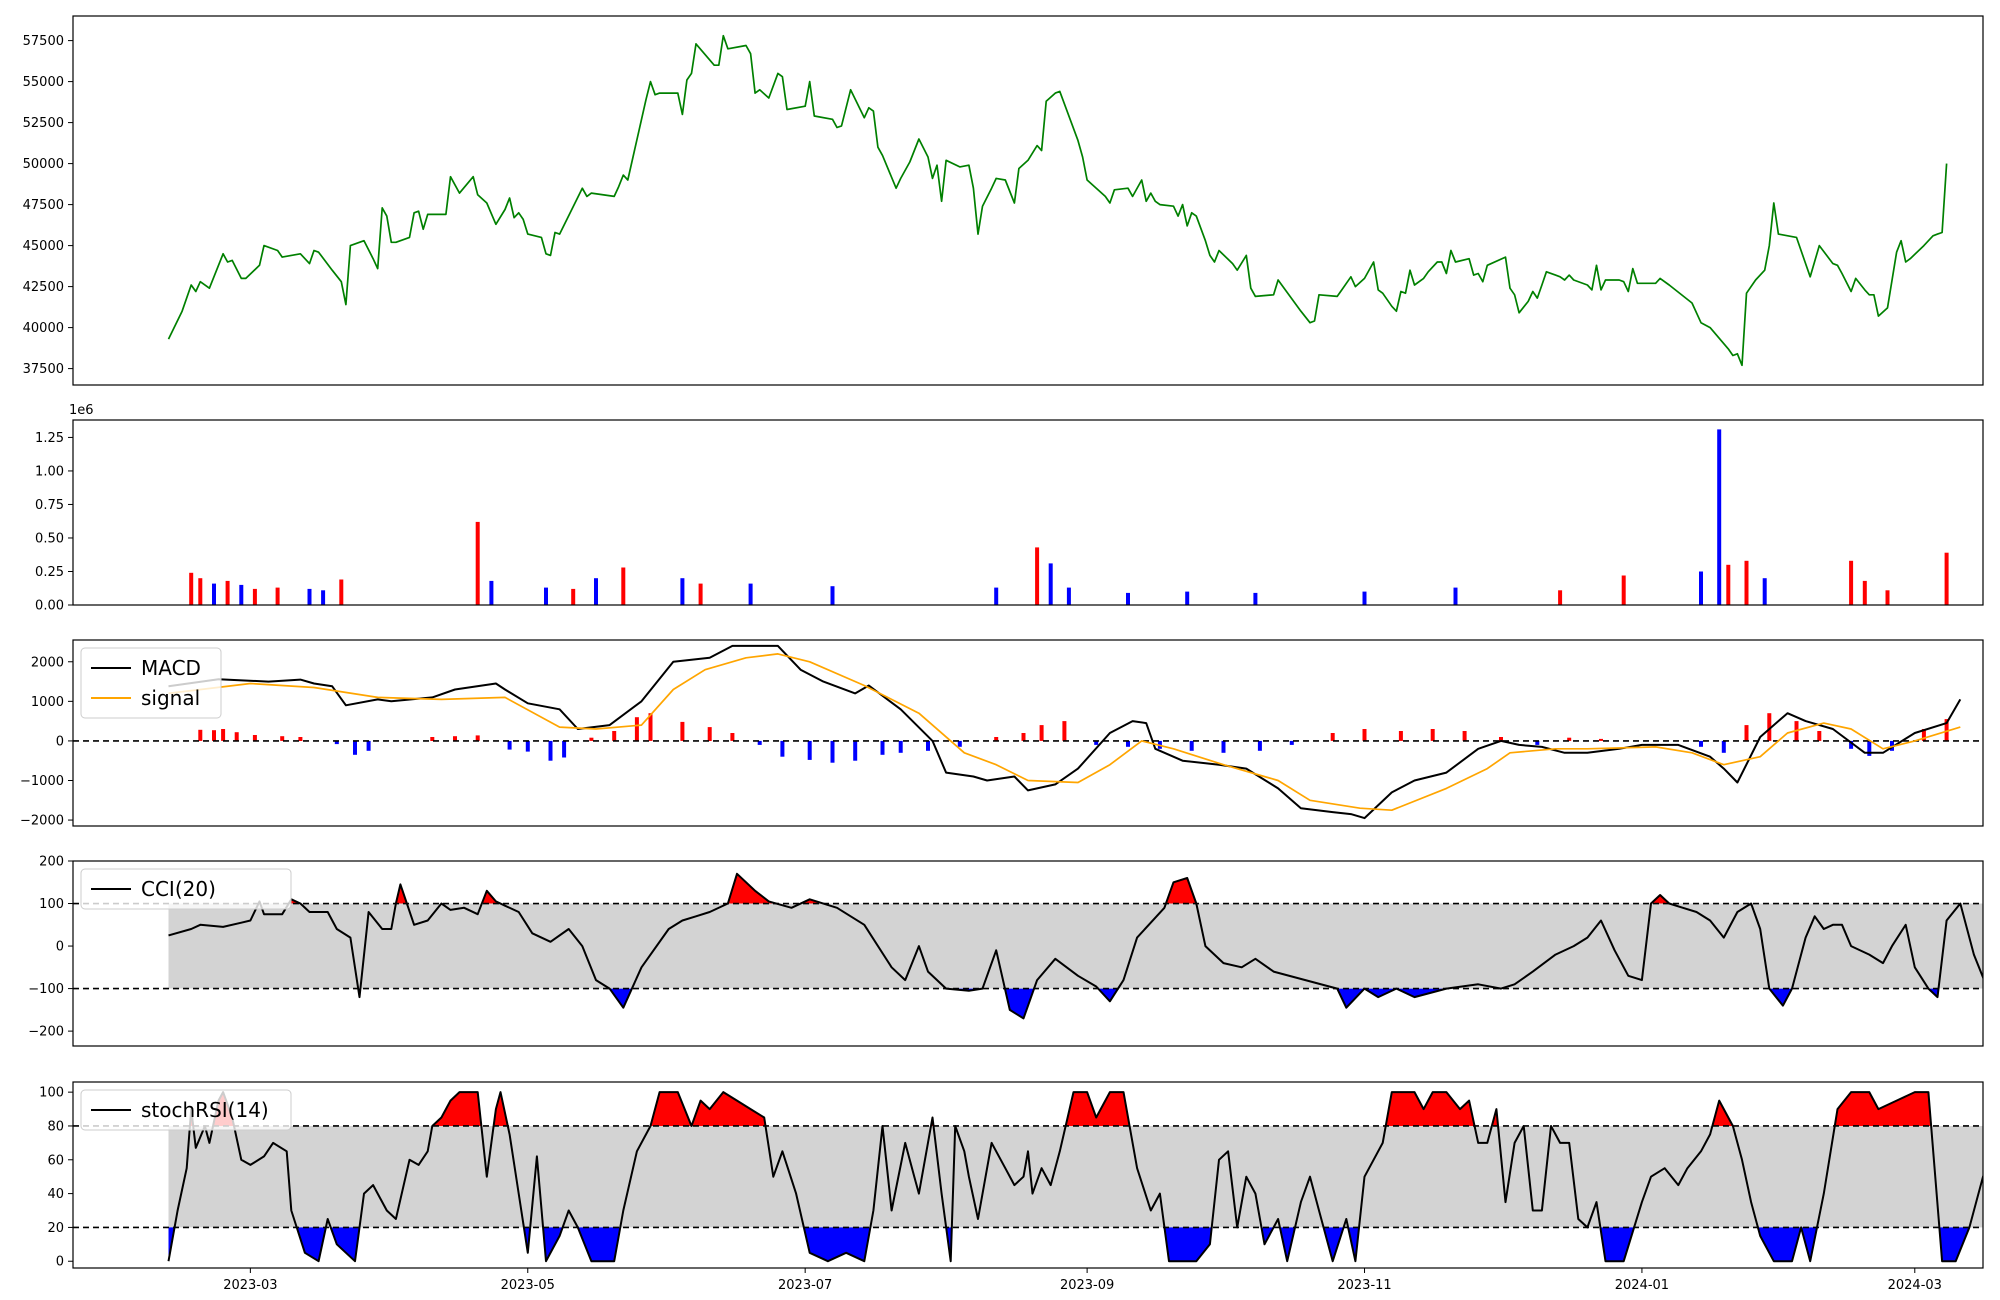  I want to click on y-tick-label: 60, so click(55, 1160).